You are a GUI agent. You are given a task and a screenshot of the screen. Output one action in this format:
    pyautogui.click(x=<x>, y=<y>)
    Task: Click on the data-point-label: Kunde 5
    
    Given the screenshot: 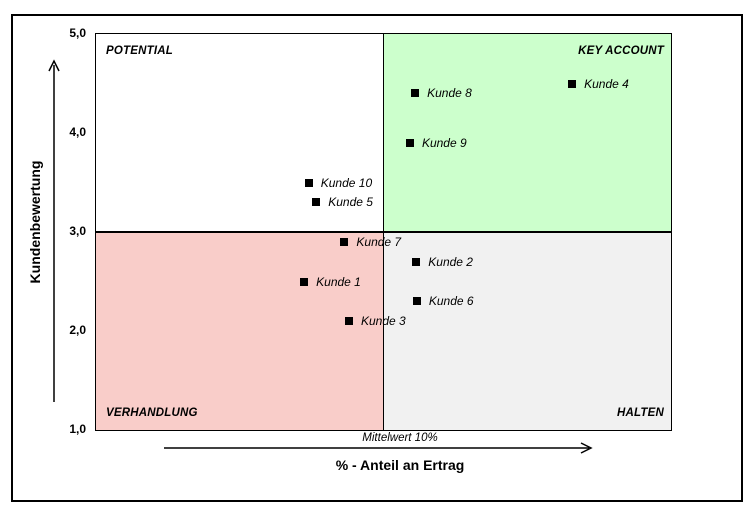 What is the action you would take?
    pyautogui.click(x=350, y=202)
    